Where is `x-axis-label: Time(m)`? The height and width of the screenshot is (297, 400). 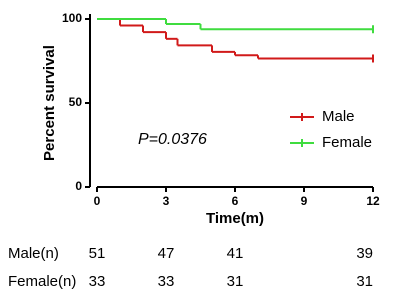
x-axis-label: Time(m) is located at coordinates (235, 218).